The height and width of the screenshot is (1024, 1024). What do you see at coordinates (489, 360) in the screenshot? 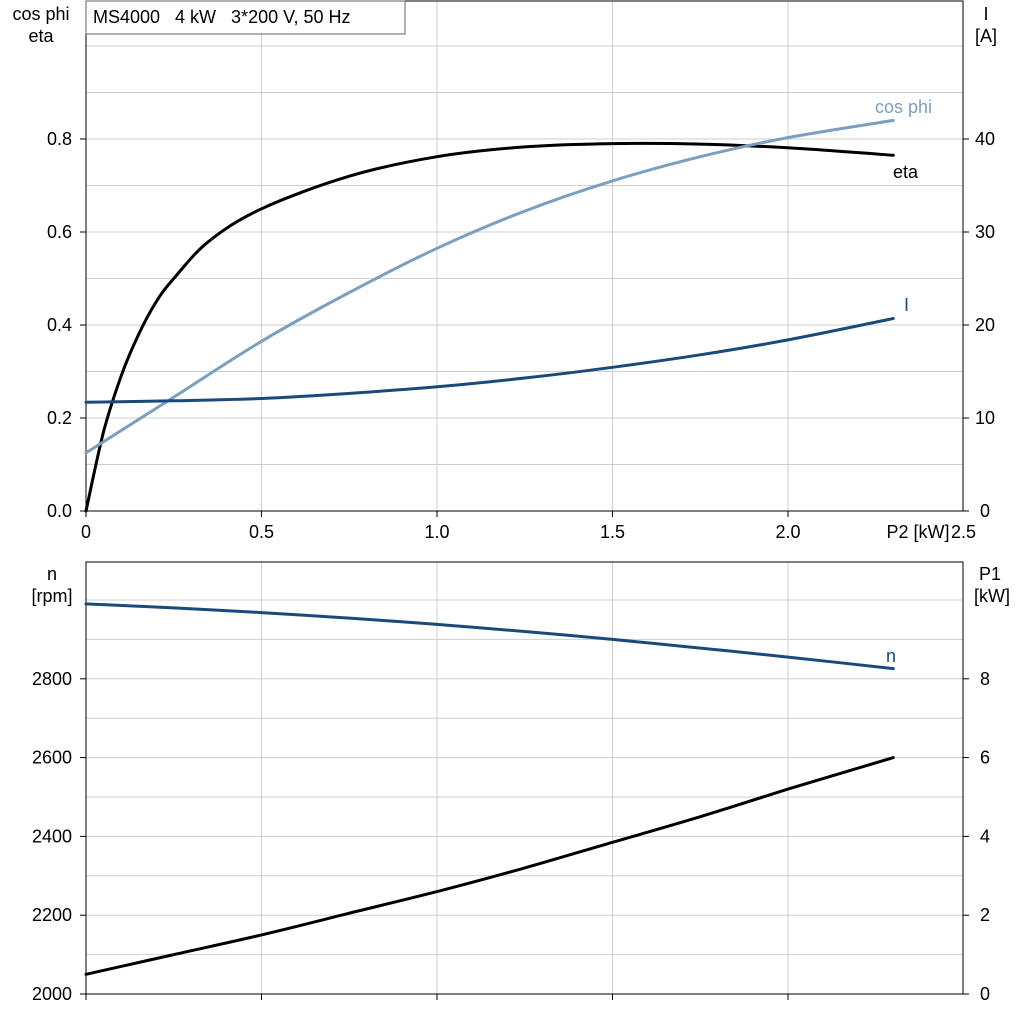
I see `series-line-i` at bounding box center [489, 360].